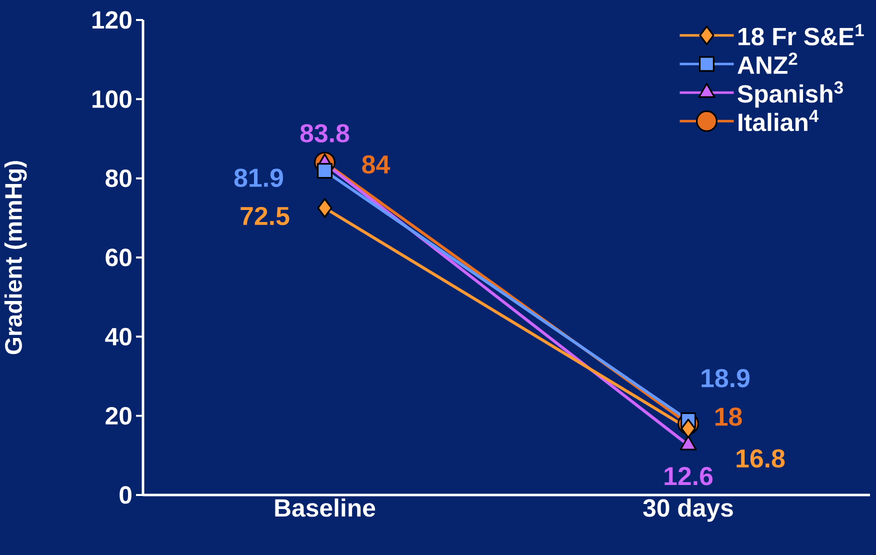  I want to click on y-tick-label: 40, so click(118, 337).